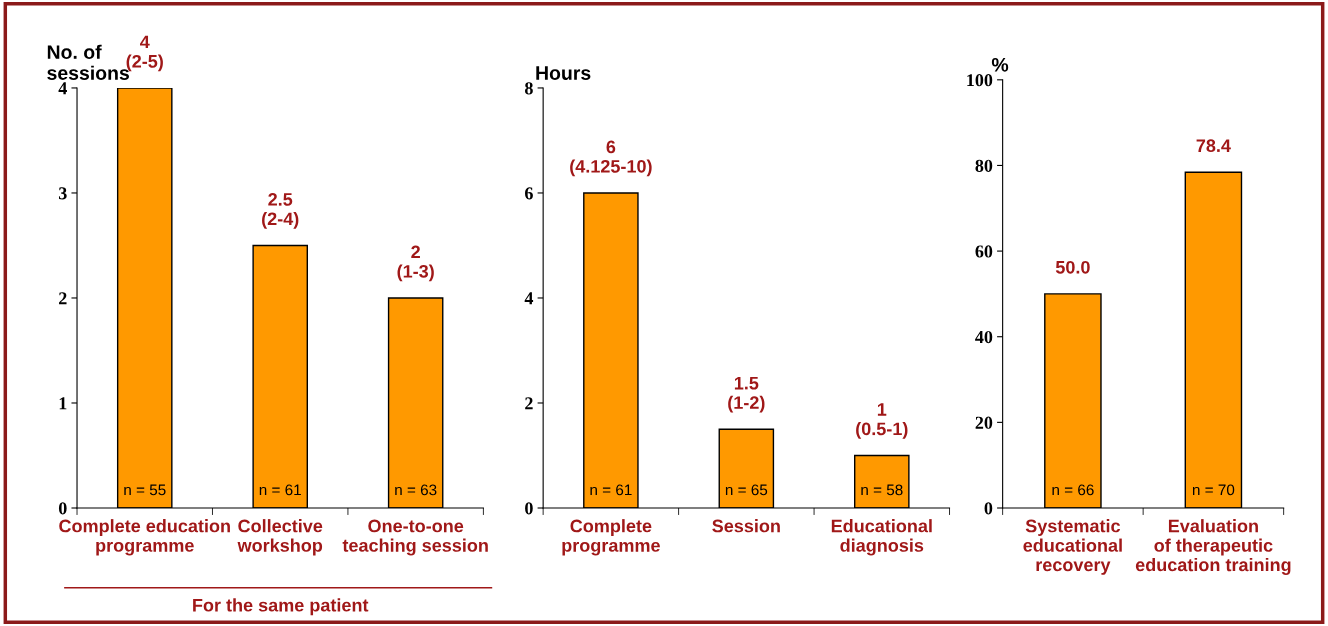 The height and width of the screenshot is (626, 1328). What do you see at coordinates (280, 211) in the screenshot?
I see `data-label: 2.5 (2-4)` at bounding box center [280, 211].